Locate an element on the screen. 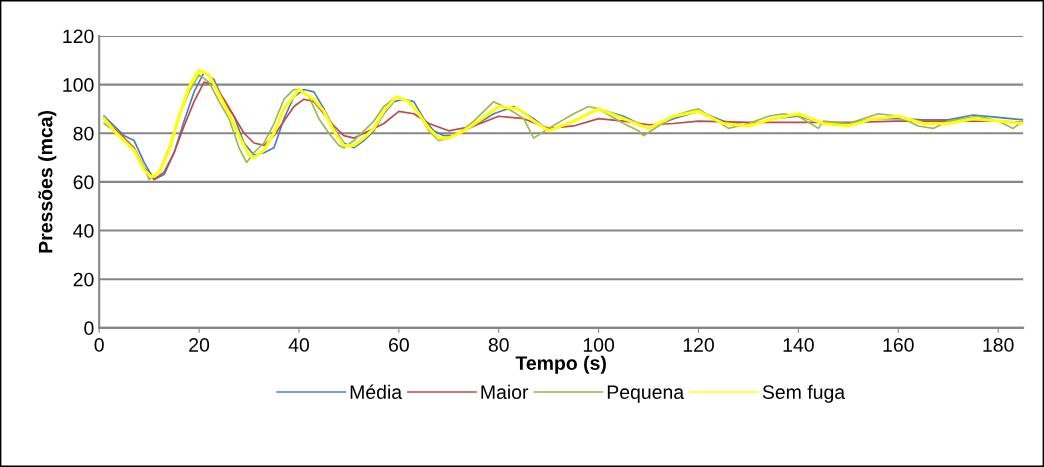 The height and width of the screenshot is (467, 1044). y-tick-label: 100 is located at coordinates (78, 85).